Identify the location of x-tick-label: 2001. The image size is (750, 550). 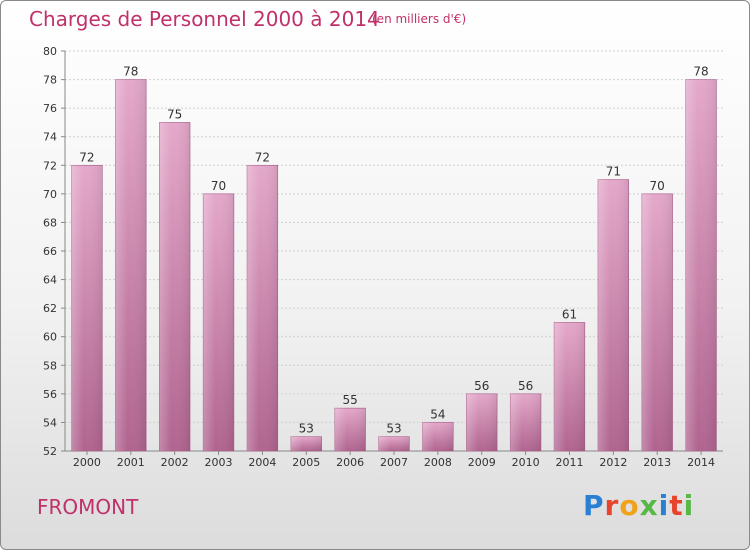
(131, 462).